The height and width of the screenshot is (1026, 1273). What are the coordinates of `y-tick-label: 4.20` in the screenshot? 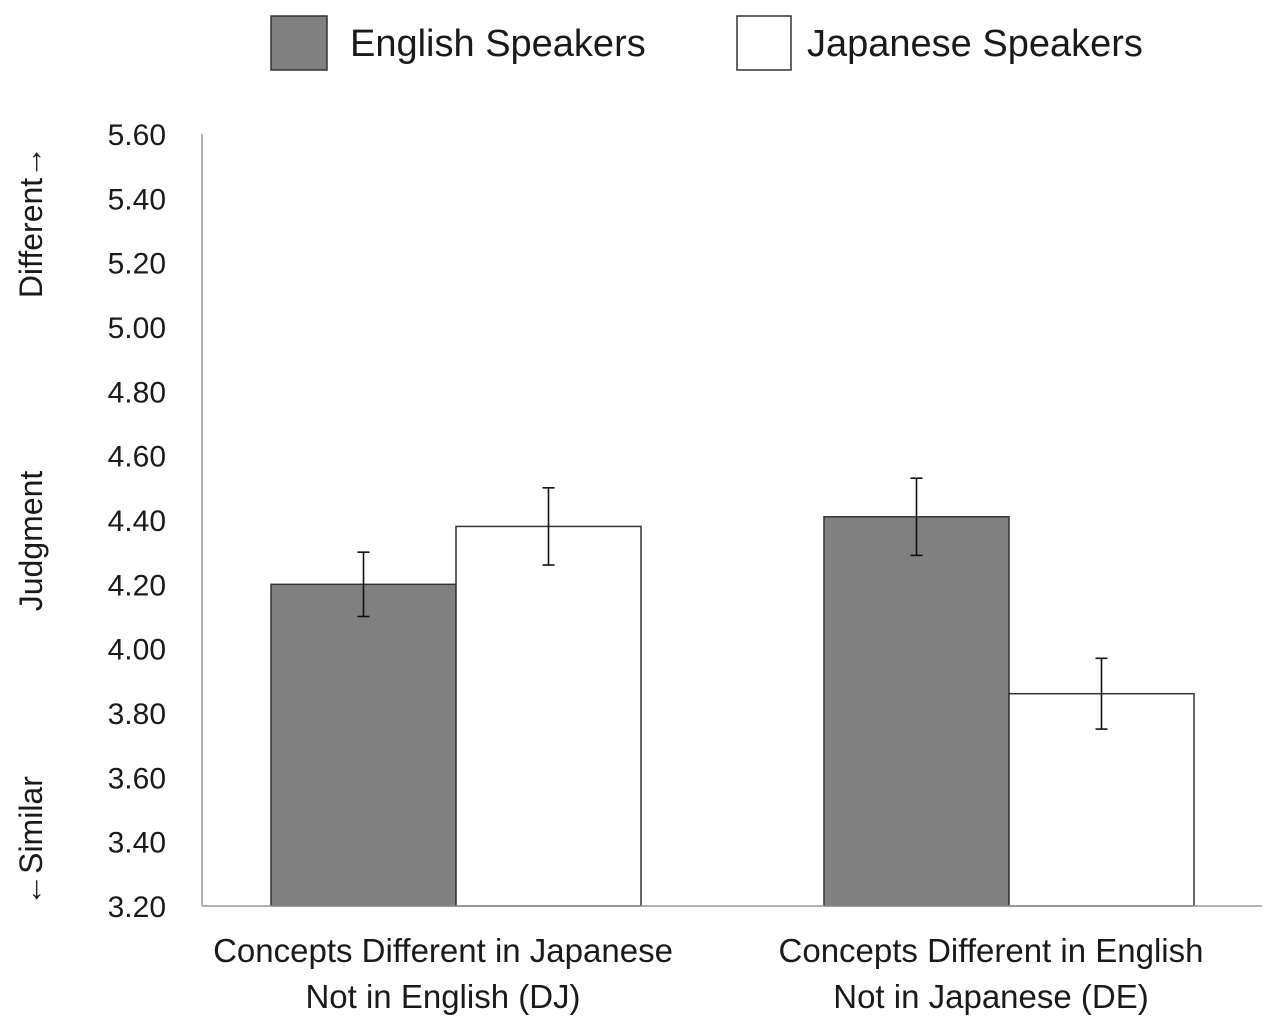 It's located at (137, 585).